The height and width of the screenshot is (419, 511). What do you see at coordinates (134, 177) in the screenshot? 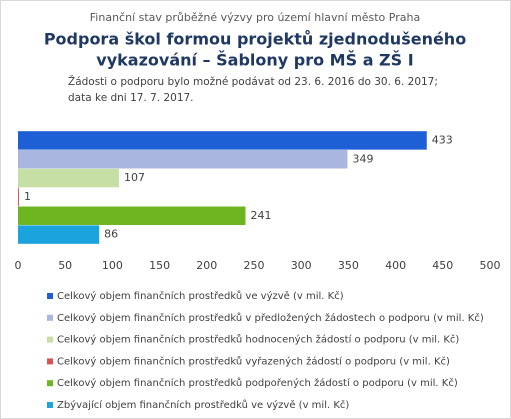
I see `value-label: 107` at bounding box center [134, 177].